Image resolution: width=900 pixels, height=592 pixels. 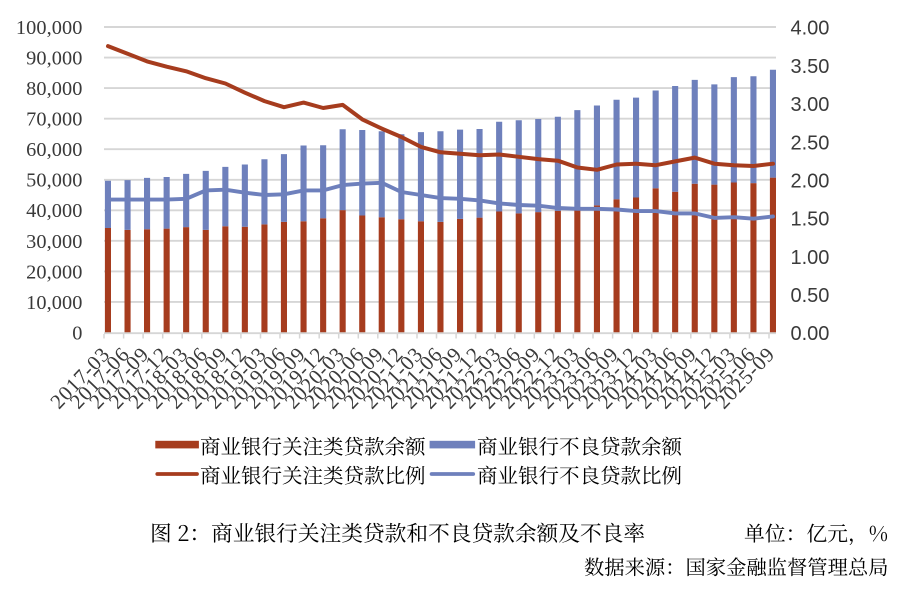 I want to click on svg-text: 1.50, so click(x=810, y=220).